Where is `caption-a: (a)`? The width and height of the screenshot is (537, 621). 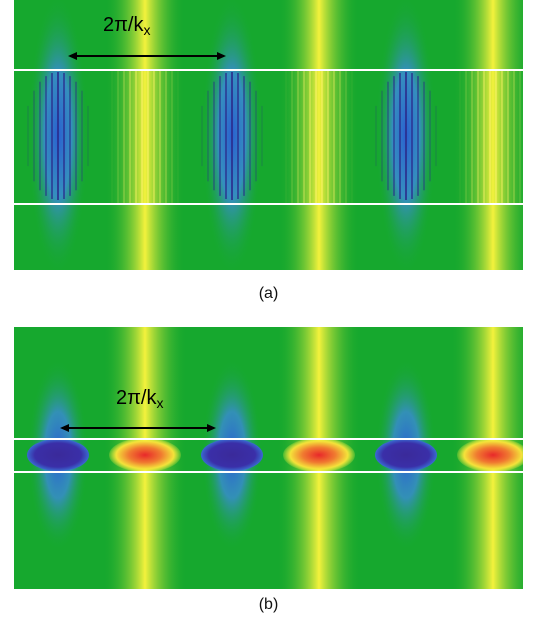 caption-a: (a) is located at coordinates (268, 293).